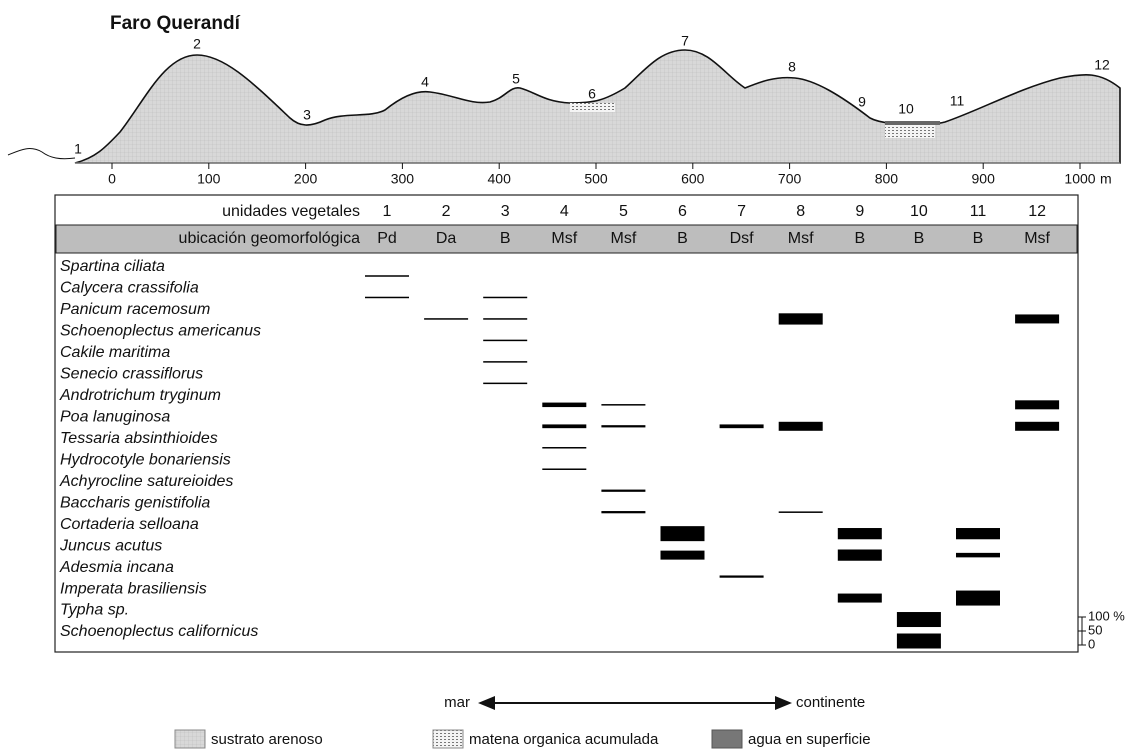 The image size is (1137, 753). Describe the element at coordinates (133, 588) in the screenshot. I see `species-name: Imperata brasiliensis` at that location.